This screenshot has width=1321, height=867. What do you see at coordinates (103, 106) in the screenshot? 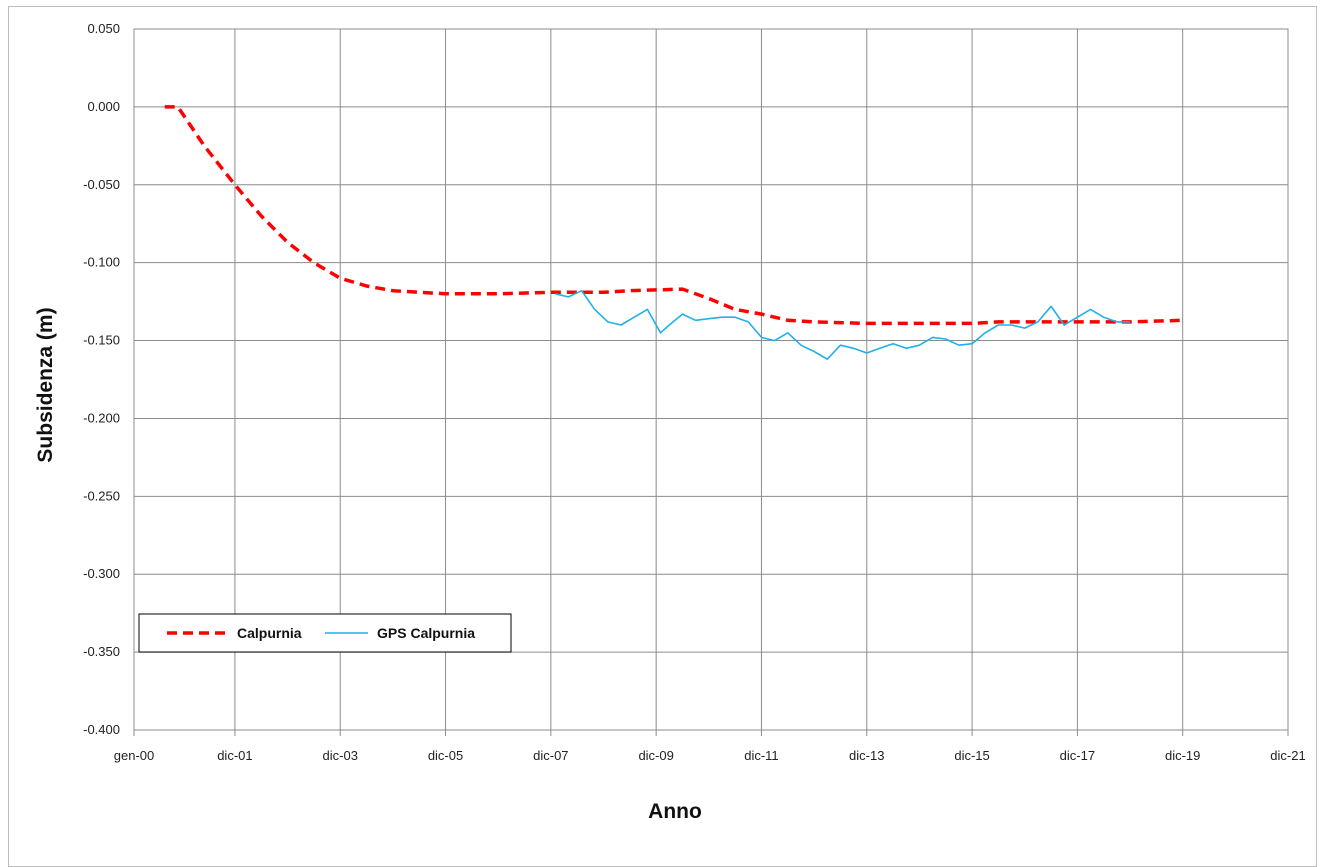
I see `y-tick-label: 0.000` at bounding box center [103, 106].